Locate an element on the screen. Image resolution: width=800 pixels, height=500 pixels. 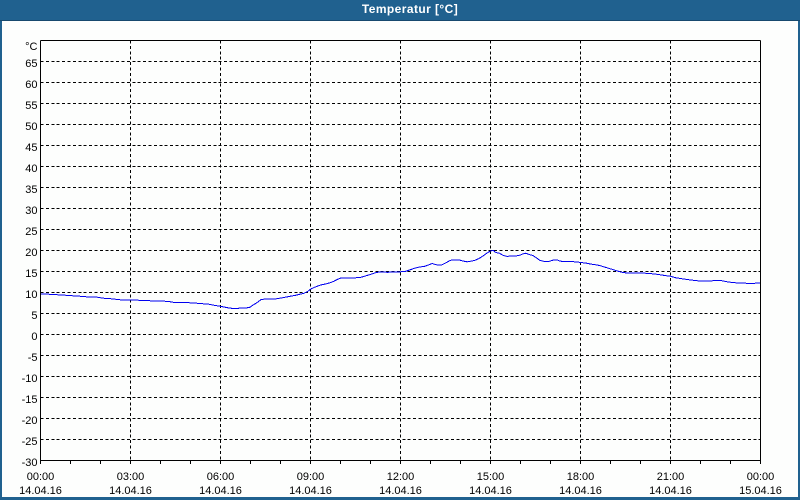
svg-text: 55 is located at coordinates (31, 106).